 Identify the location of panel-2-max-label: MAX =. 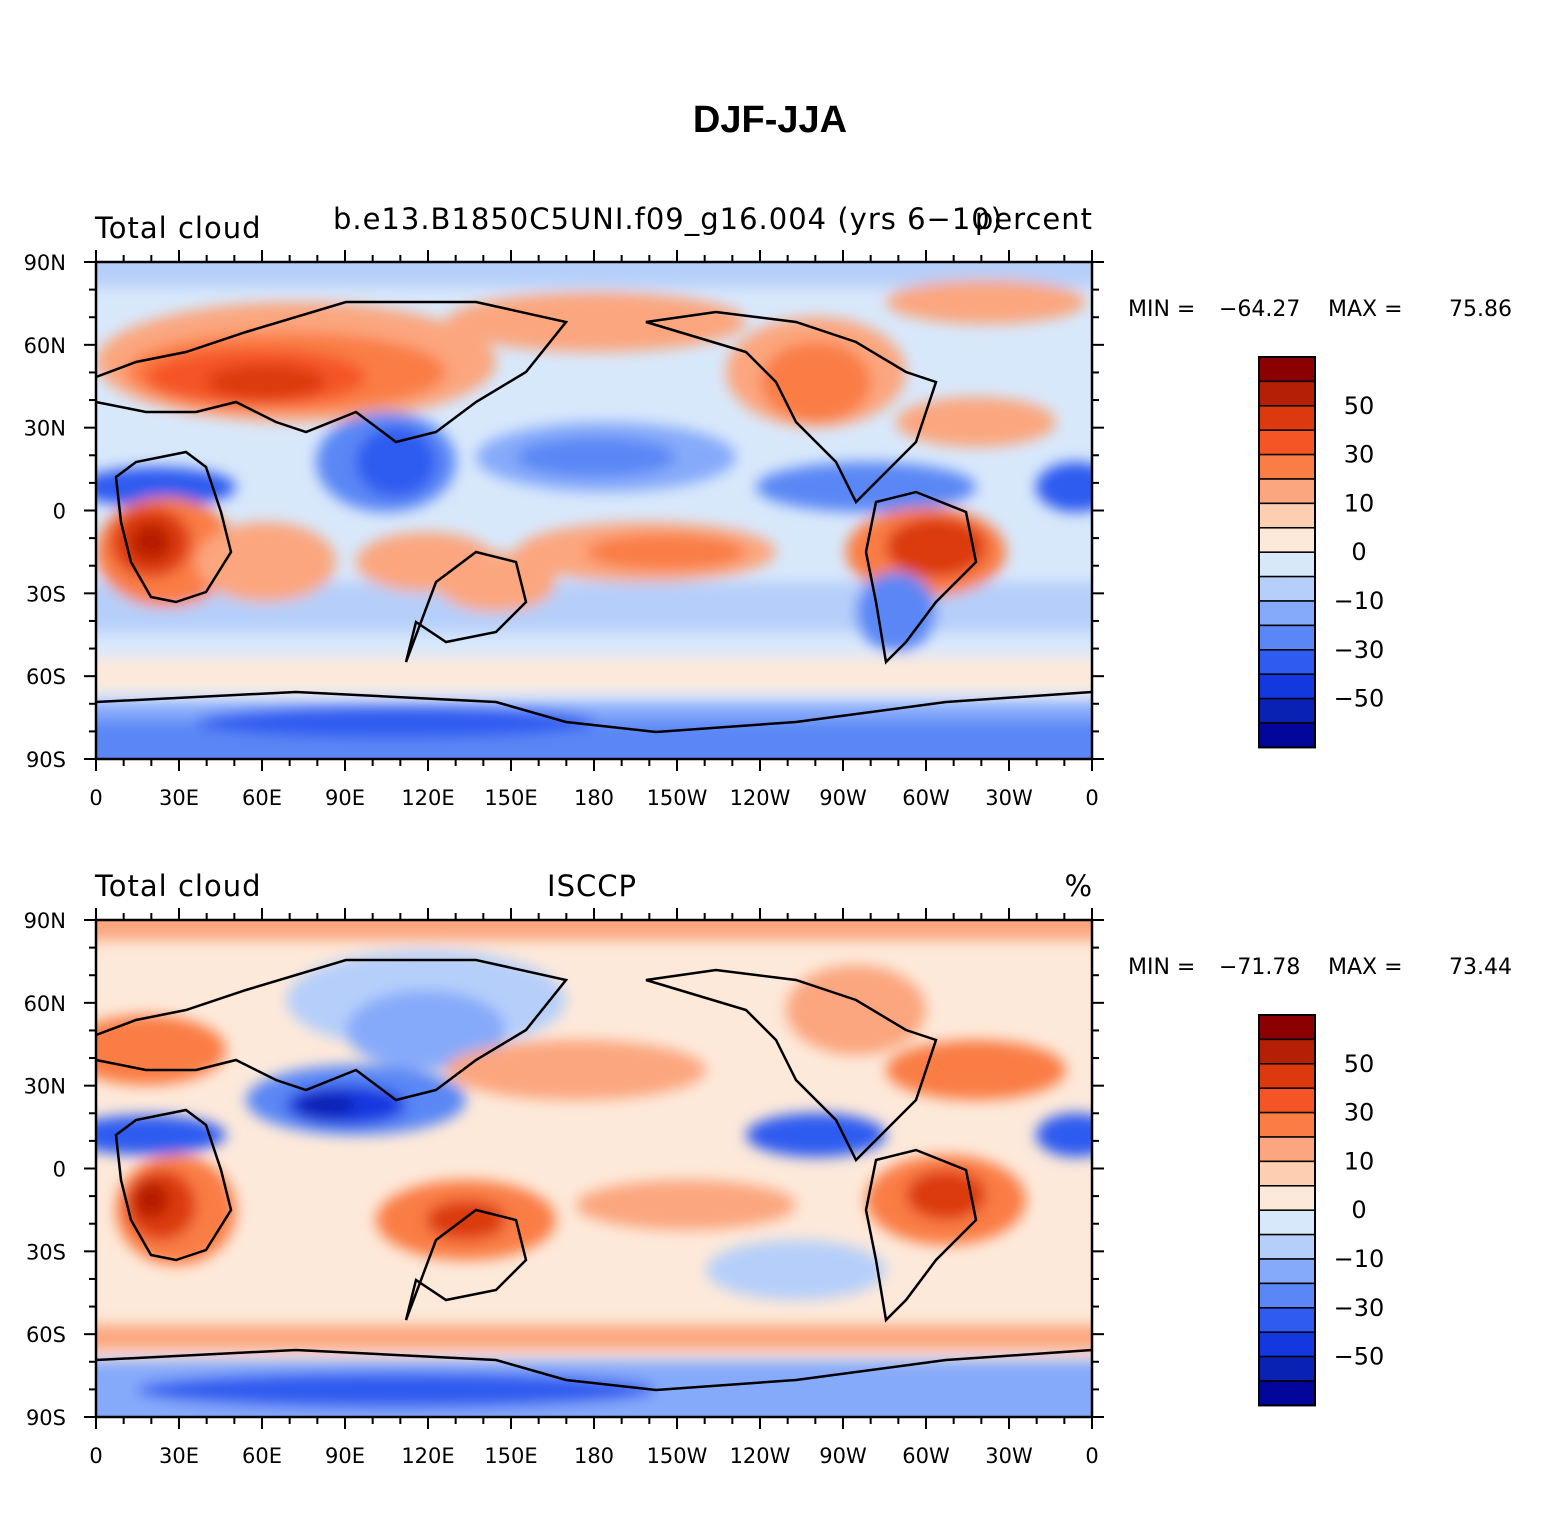
(1365, 967).